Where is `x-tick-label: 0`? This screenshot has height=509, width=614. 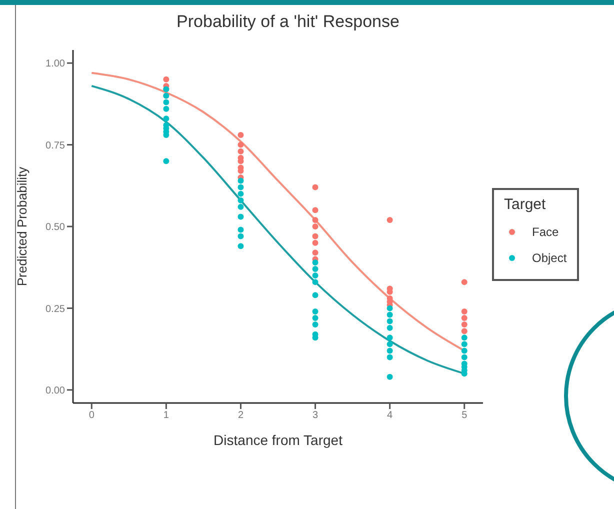
x-tick-label: 0 is located at coordinates (91, 416).